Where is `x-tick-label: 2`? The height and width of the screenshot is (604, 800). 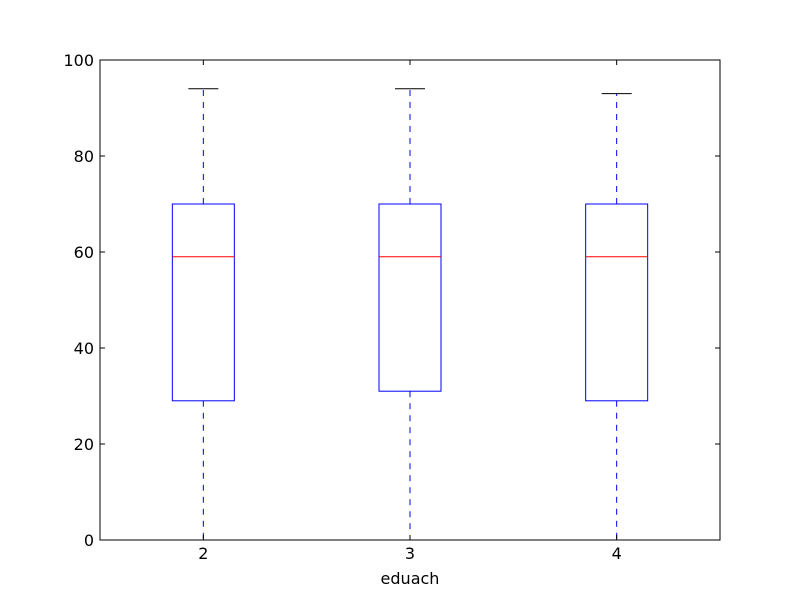 x-tick-label: 2 is located at coordinates (203, 553).